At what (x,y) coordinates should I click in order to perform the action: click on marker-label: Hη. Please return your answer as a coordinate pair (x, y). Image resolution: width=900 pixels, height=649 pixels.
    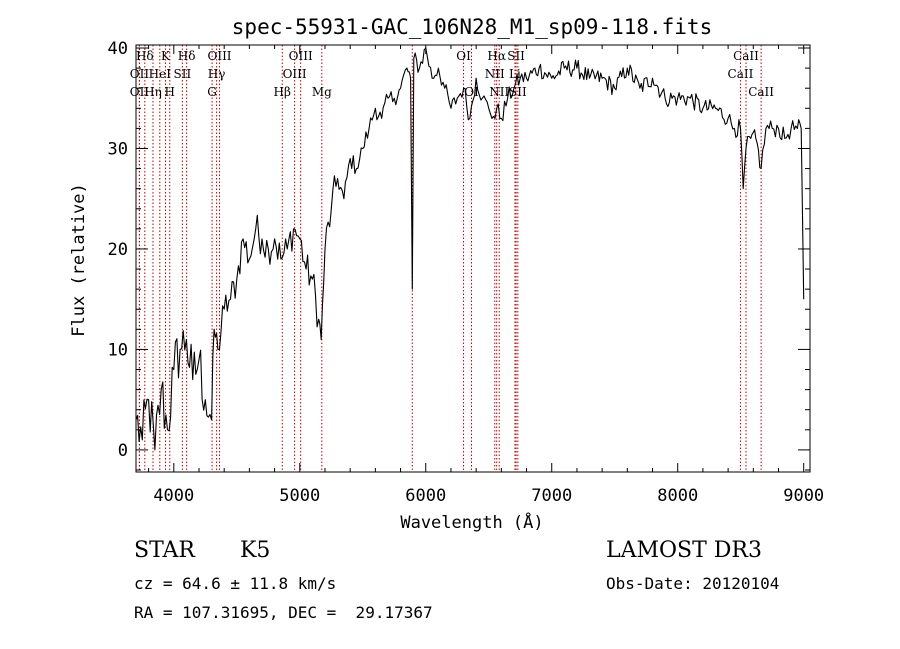
    Looking at the image, I should click on (153, 92).